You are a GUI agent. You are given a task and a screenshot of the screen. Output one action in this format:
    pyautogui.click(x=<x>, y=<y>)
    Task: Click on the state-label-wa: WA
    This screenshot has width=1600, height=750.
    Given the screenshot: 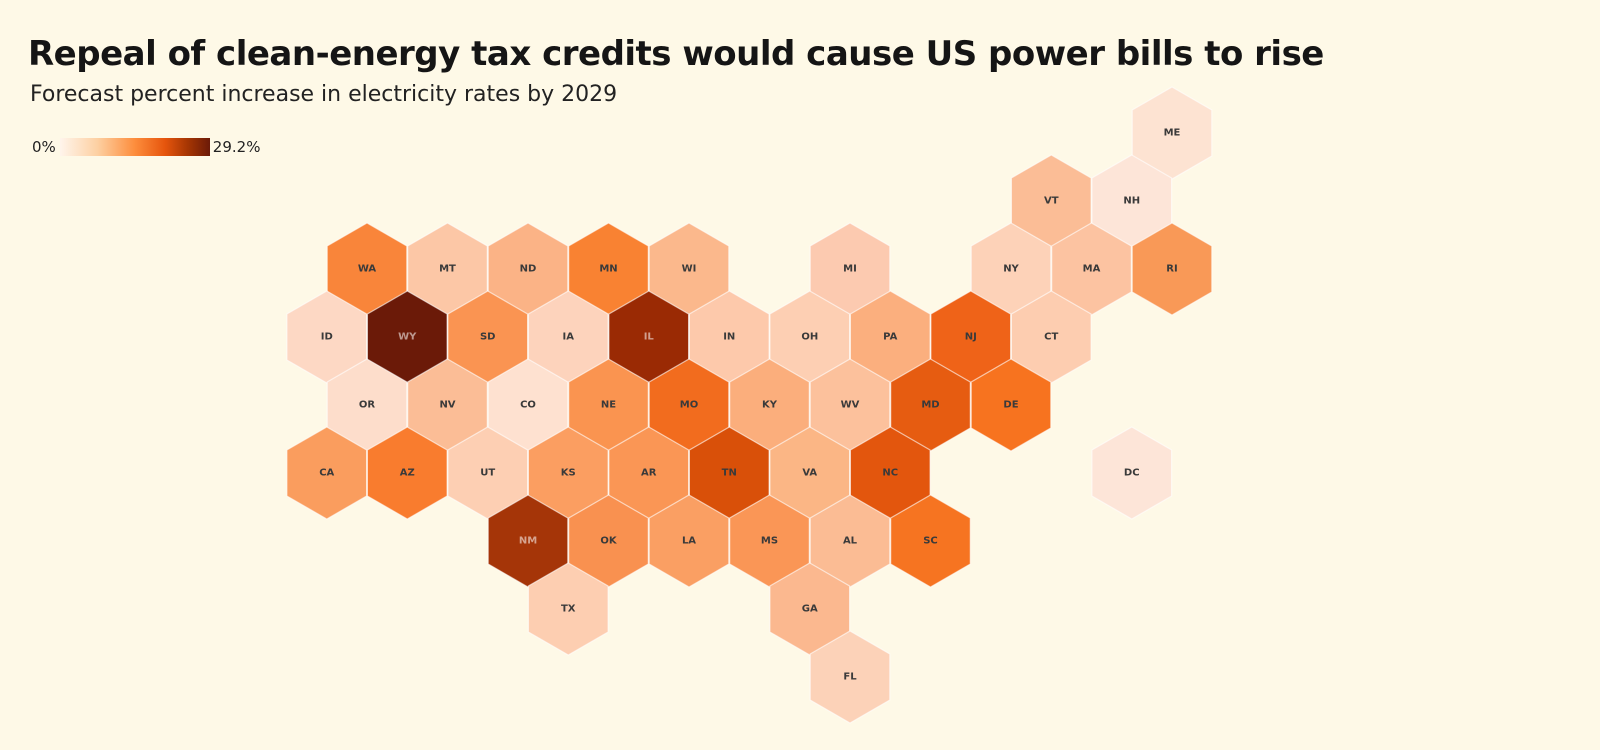 What is the action you would take?
    pyautogui.click(x=367, y=269)
    